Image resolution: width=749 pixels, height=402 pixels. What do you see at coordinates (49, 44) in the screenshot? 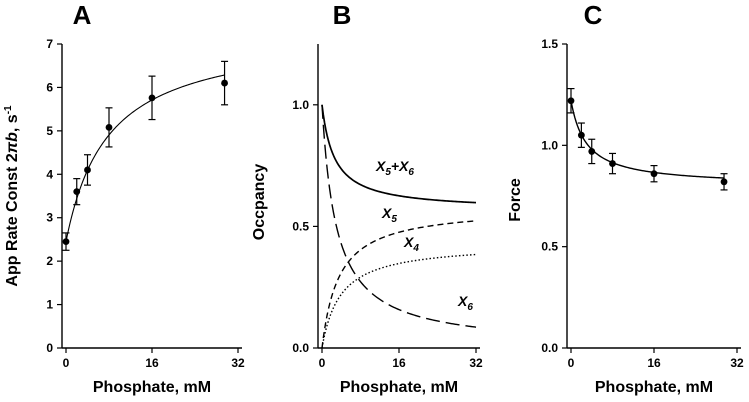
I see `y-tick-label: 7` at bounding box center [49, 44].